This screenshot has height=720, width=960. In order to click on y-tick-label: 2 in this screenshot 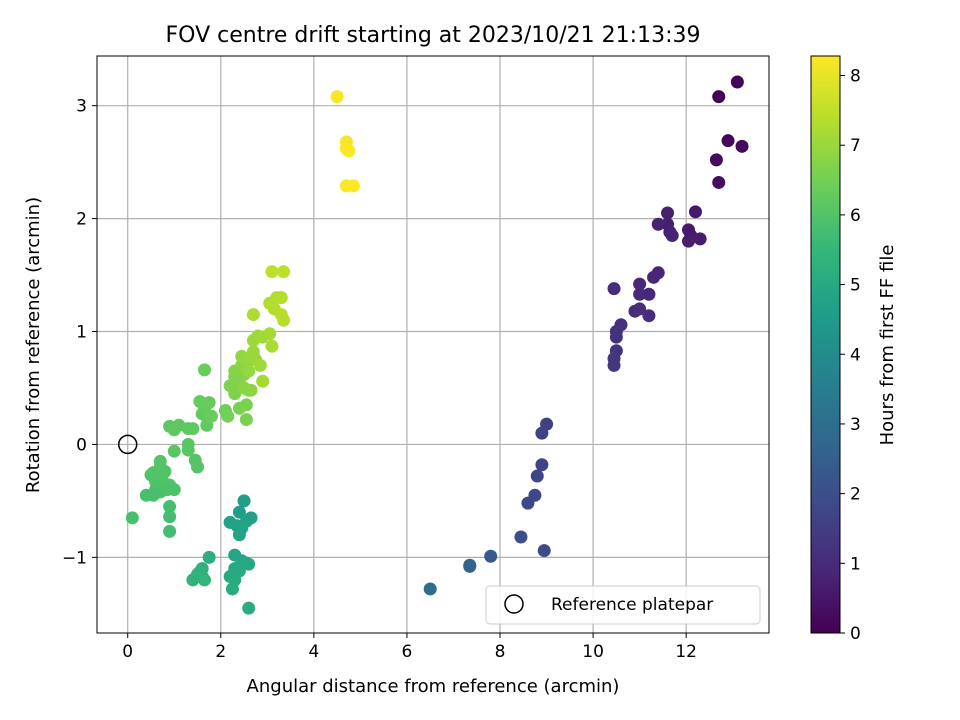, I will do `click(81, 220)`.